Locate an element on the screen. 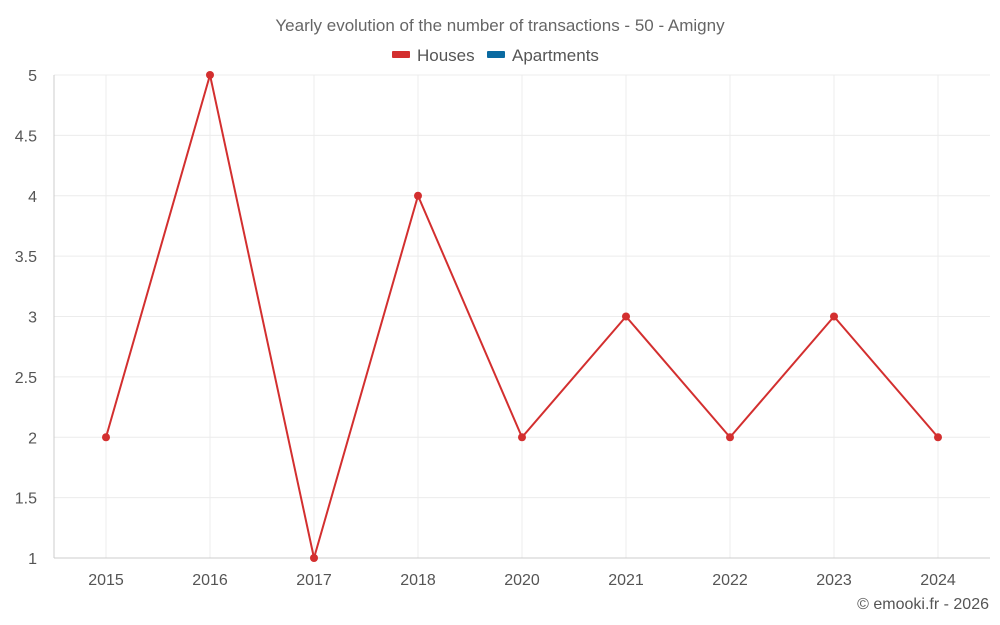  legend-item-houses: Houses is located at coordinates (433, 55).